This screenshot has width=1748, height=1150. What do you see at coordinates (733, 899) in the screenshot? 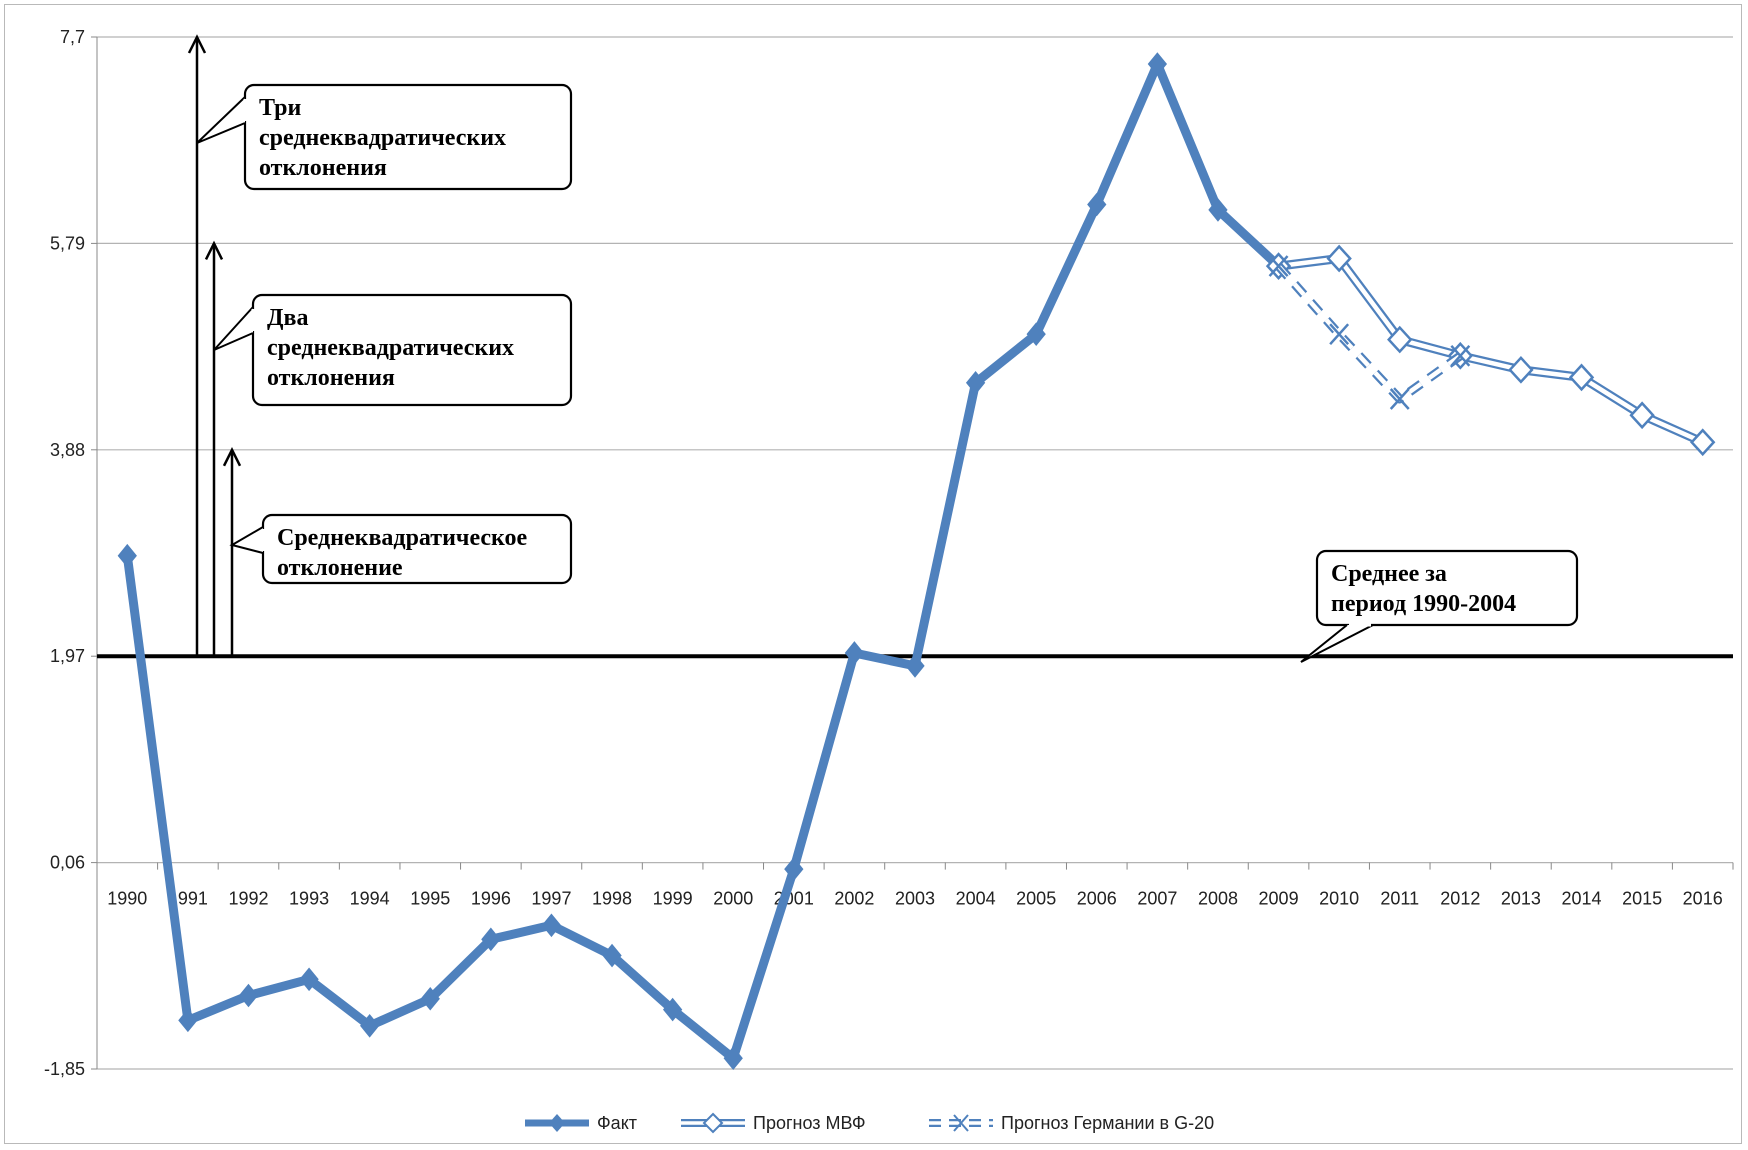
I see `x-tick-label: 2000` at bounding box center [733, 899].